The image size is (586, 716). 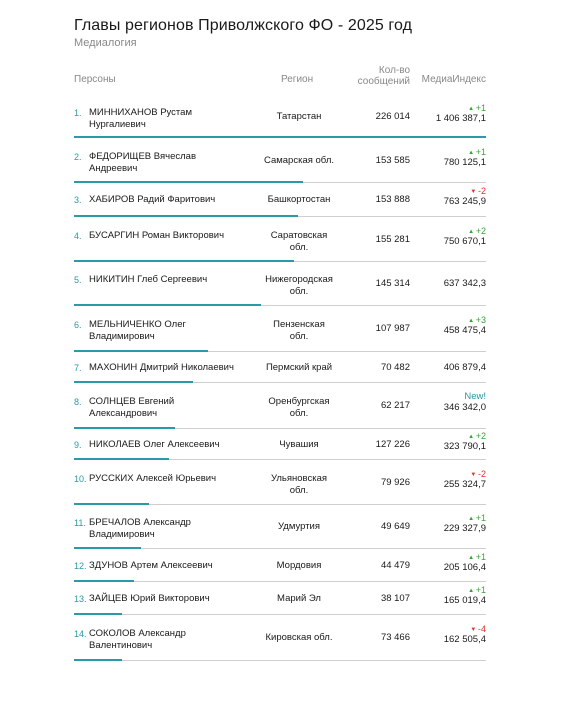 I want to click on row-rank: 5., so click(x=78, y=280).